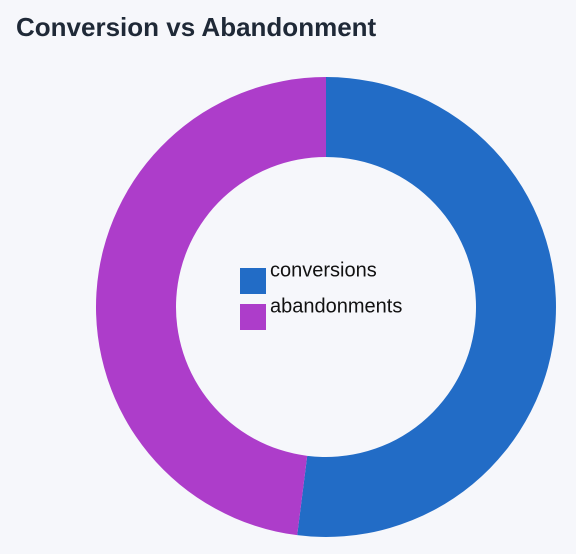 Image resolution: width=576 pixels, height=554 pixels. I want to click on legend-label: abandonments, so click(336, 306).